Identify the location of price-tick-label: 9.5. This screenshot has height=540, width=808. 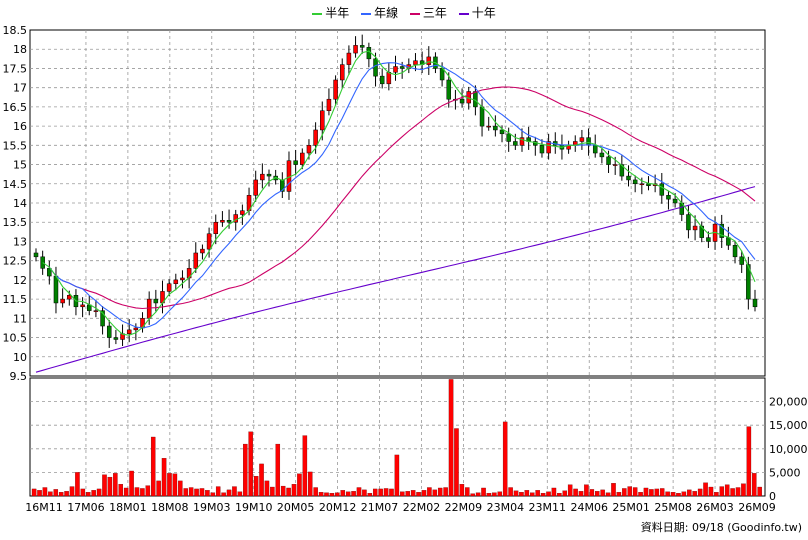
(19, 376).